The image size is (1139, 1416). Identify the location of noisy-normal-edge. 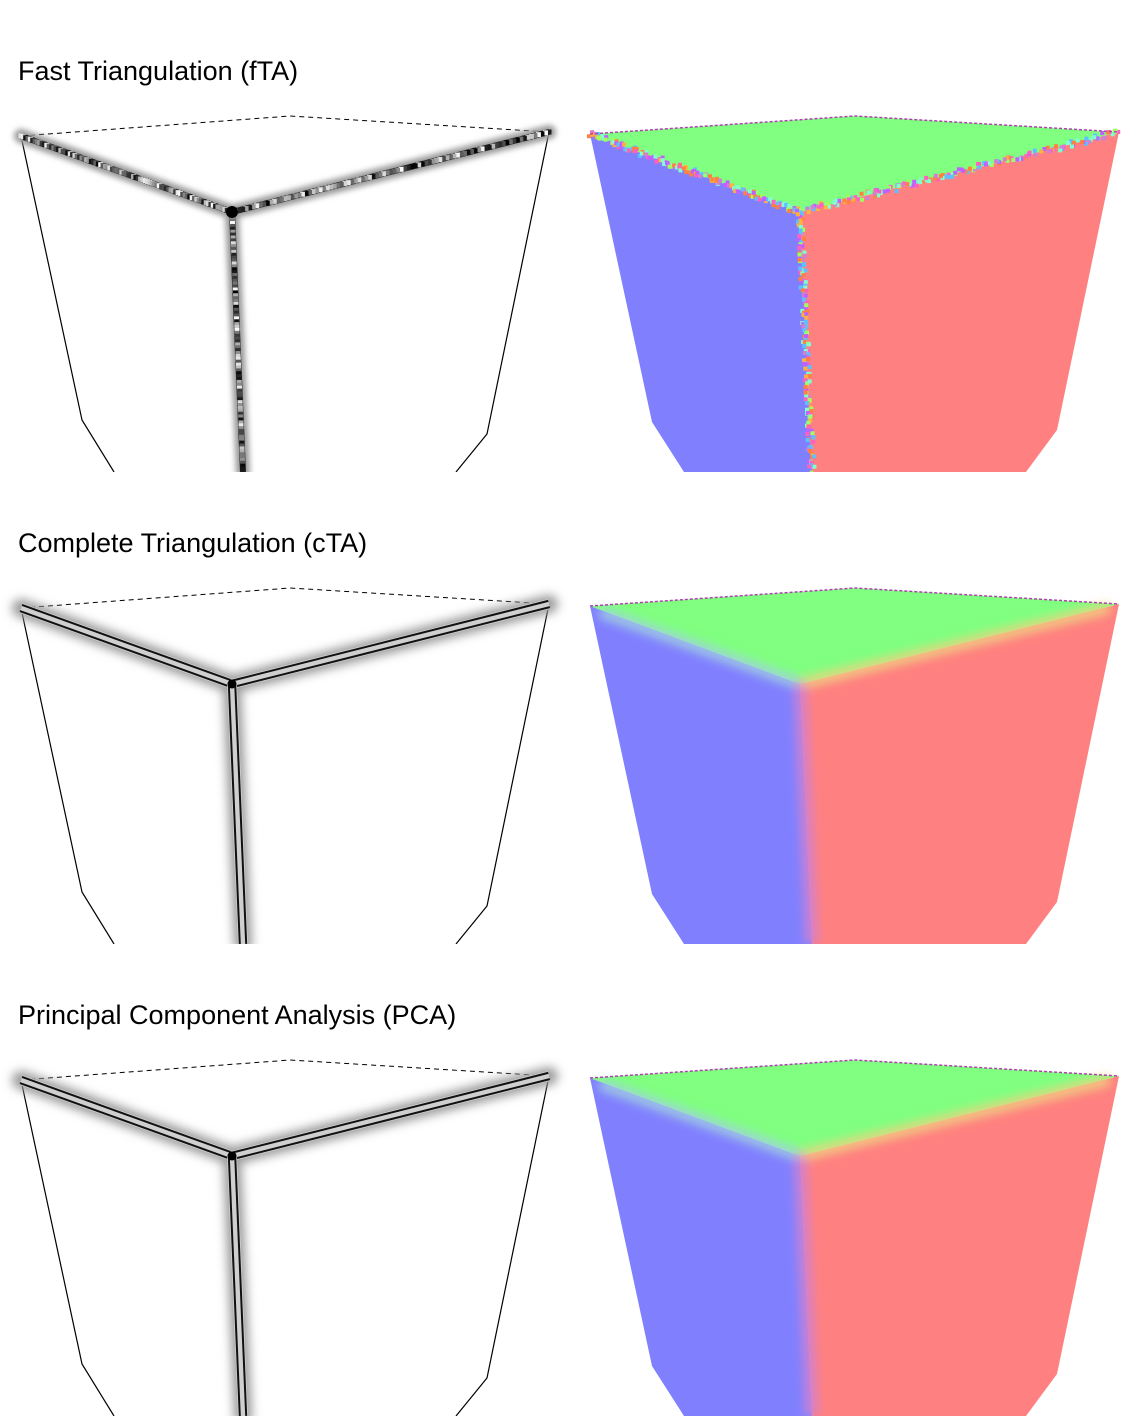
(811, 471).